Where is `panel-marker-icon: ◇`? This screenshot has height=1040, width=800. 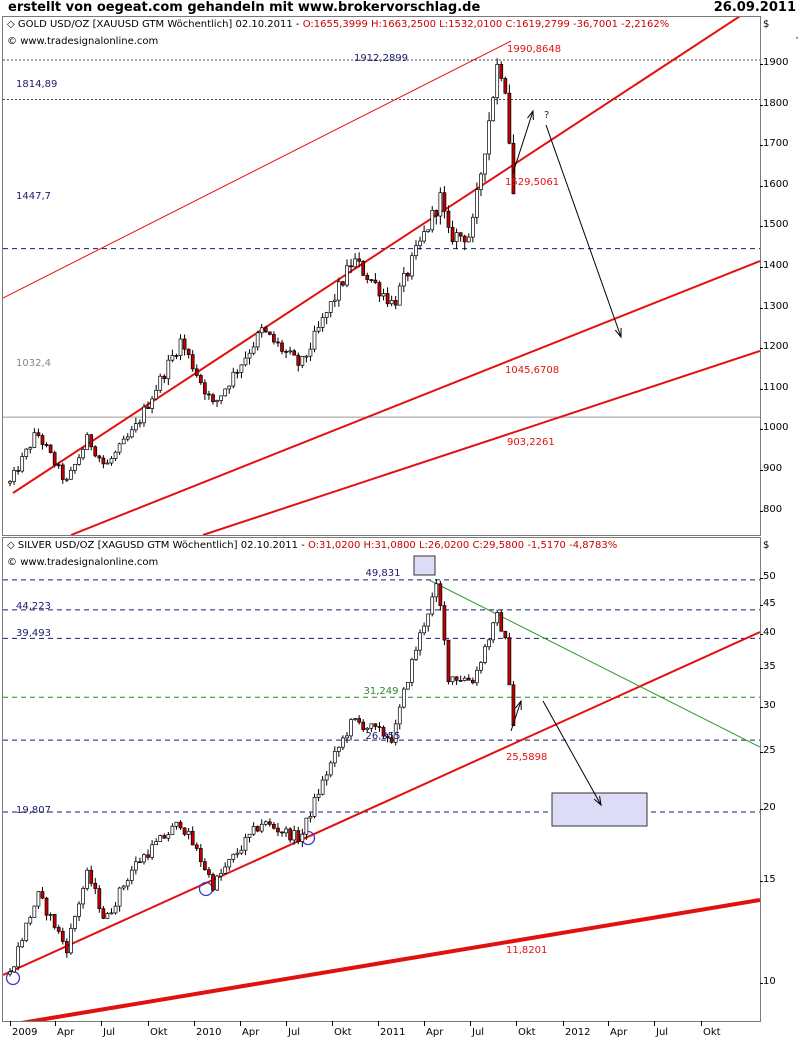
panel-marker-icon: ◇ is located at coordinates (12, 545).